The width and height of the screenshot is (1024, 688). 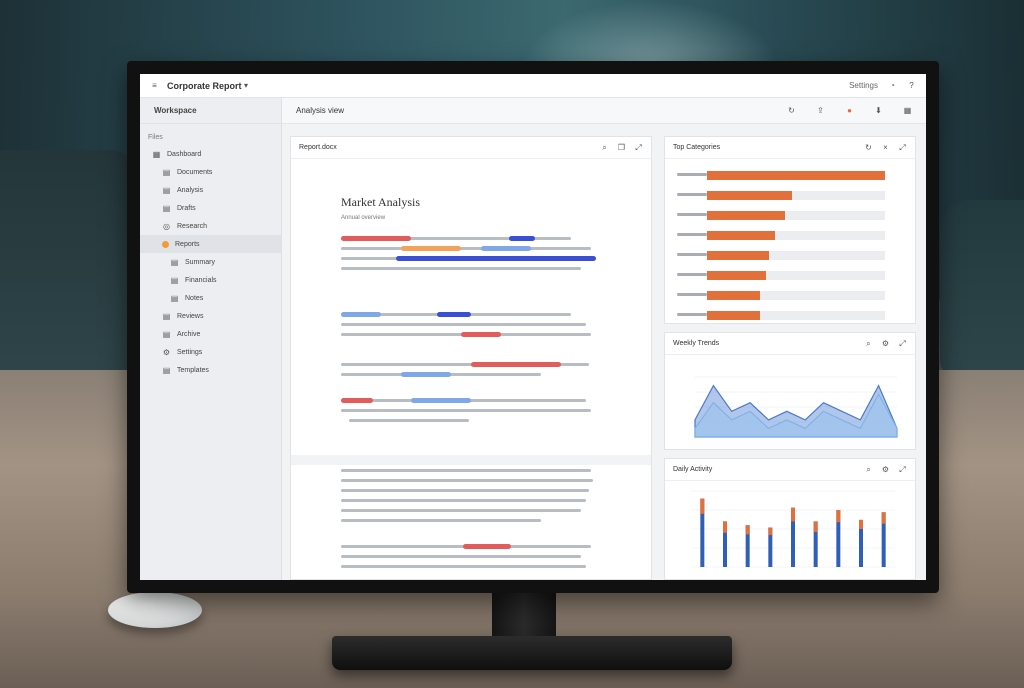 I want to click on sidebar-item-notes: ▤ Notes, so click(x=210, y=298).